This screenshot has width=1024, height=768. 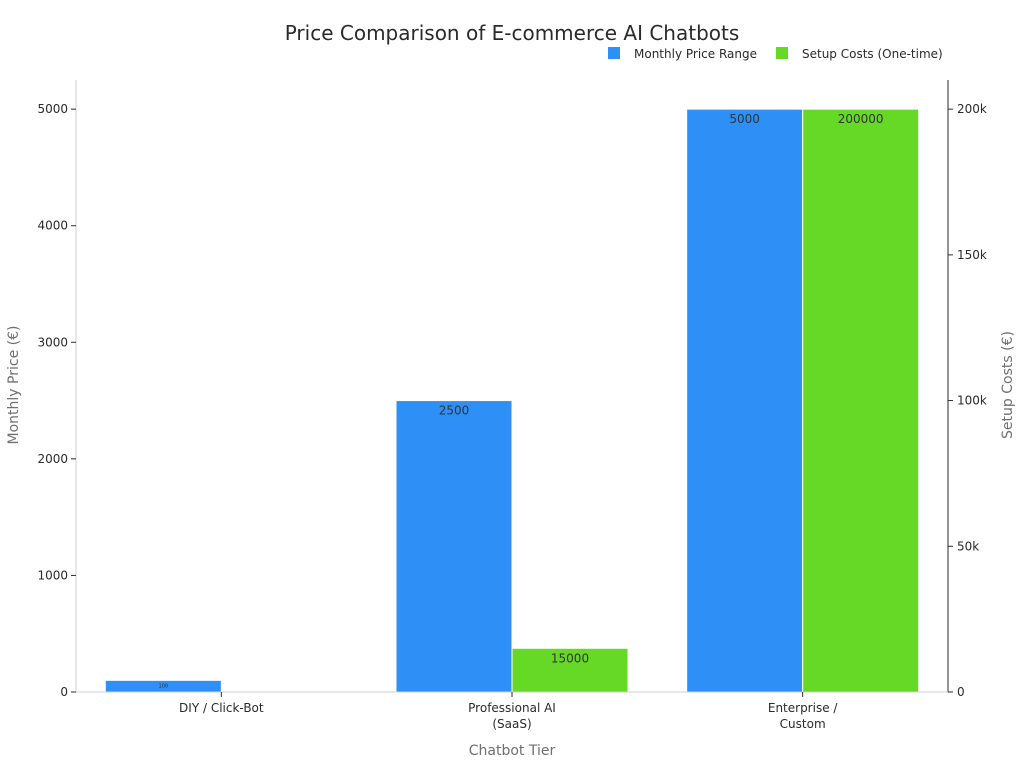 What do you see at coordinates (52, 575) in the screenshot?
I see `left-tick-label: 1000` at bounding box center [52, 575].